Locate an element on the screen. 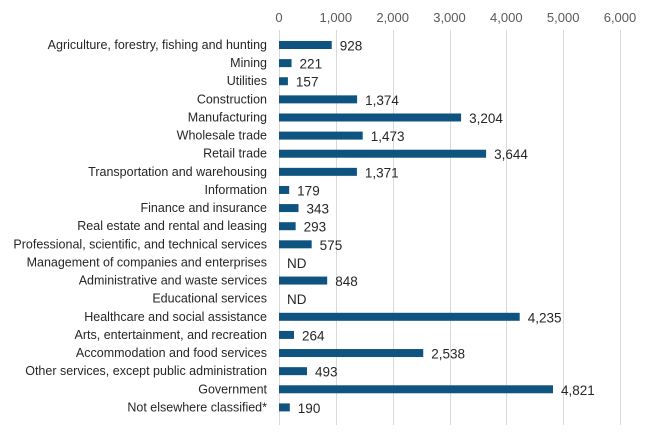 Image resolution: width=650 pixels, height=432 pixels. data-label: 157 is located at coordinates (307, 82).